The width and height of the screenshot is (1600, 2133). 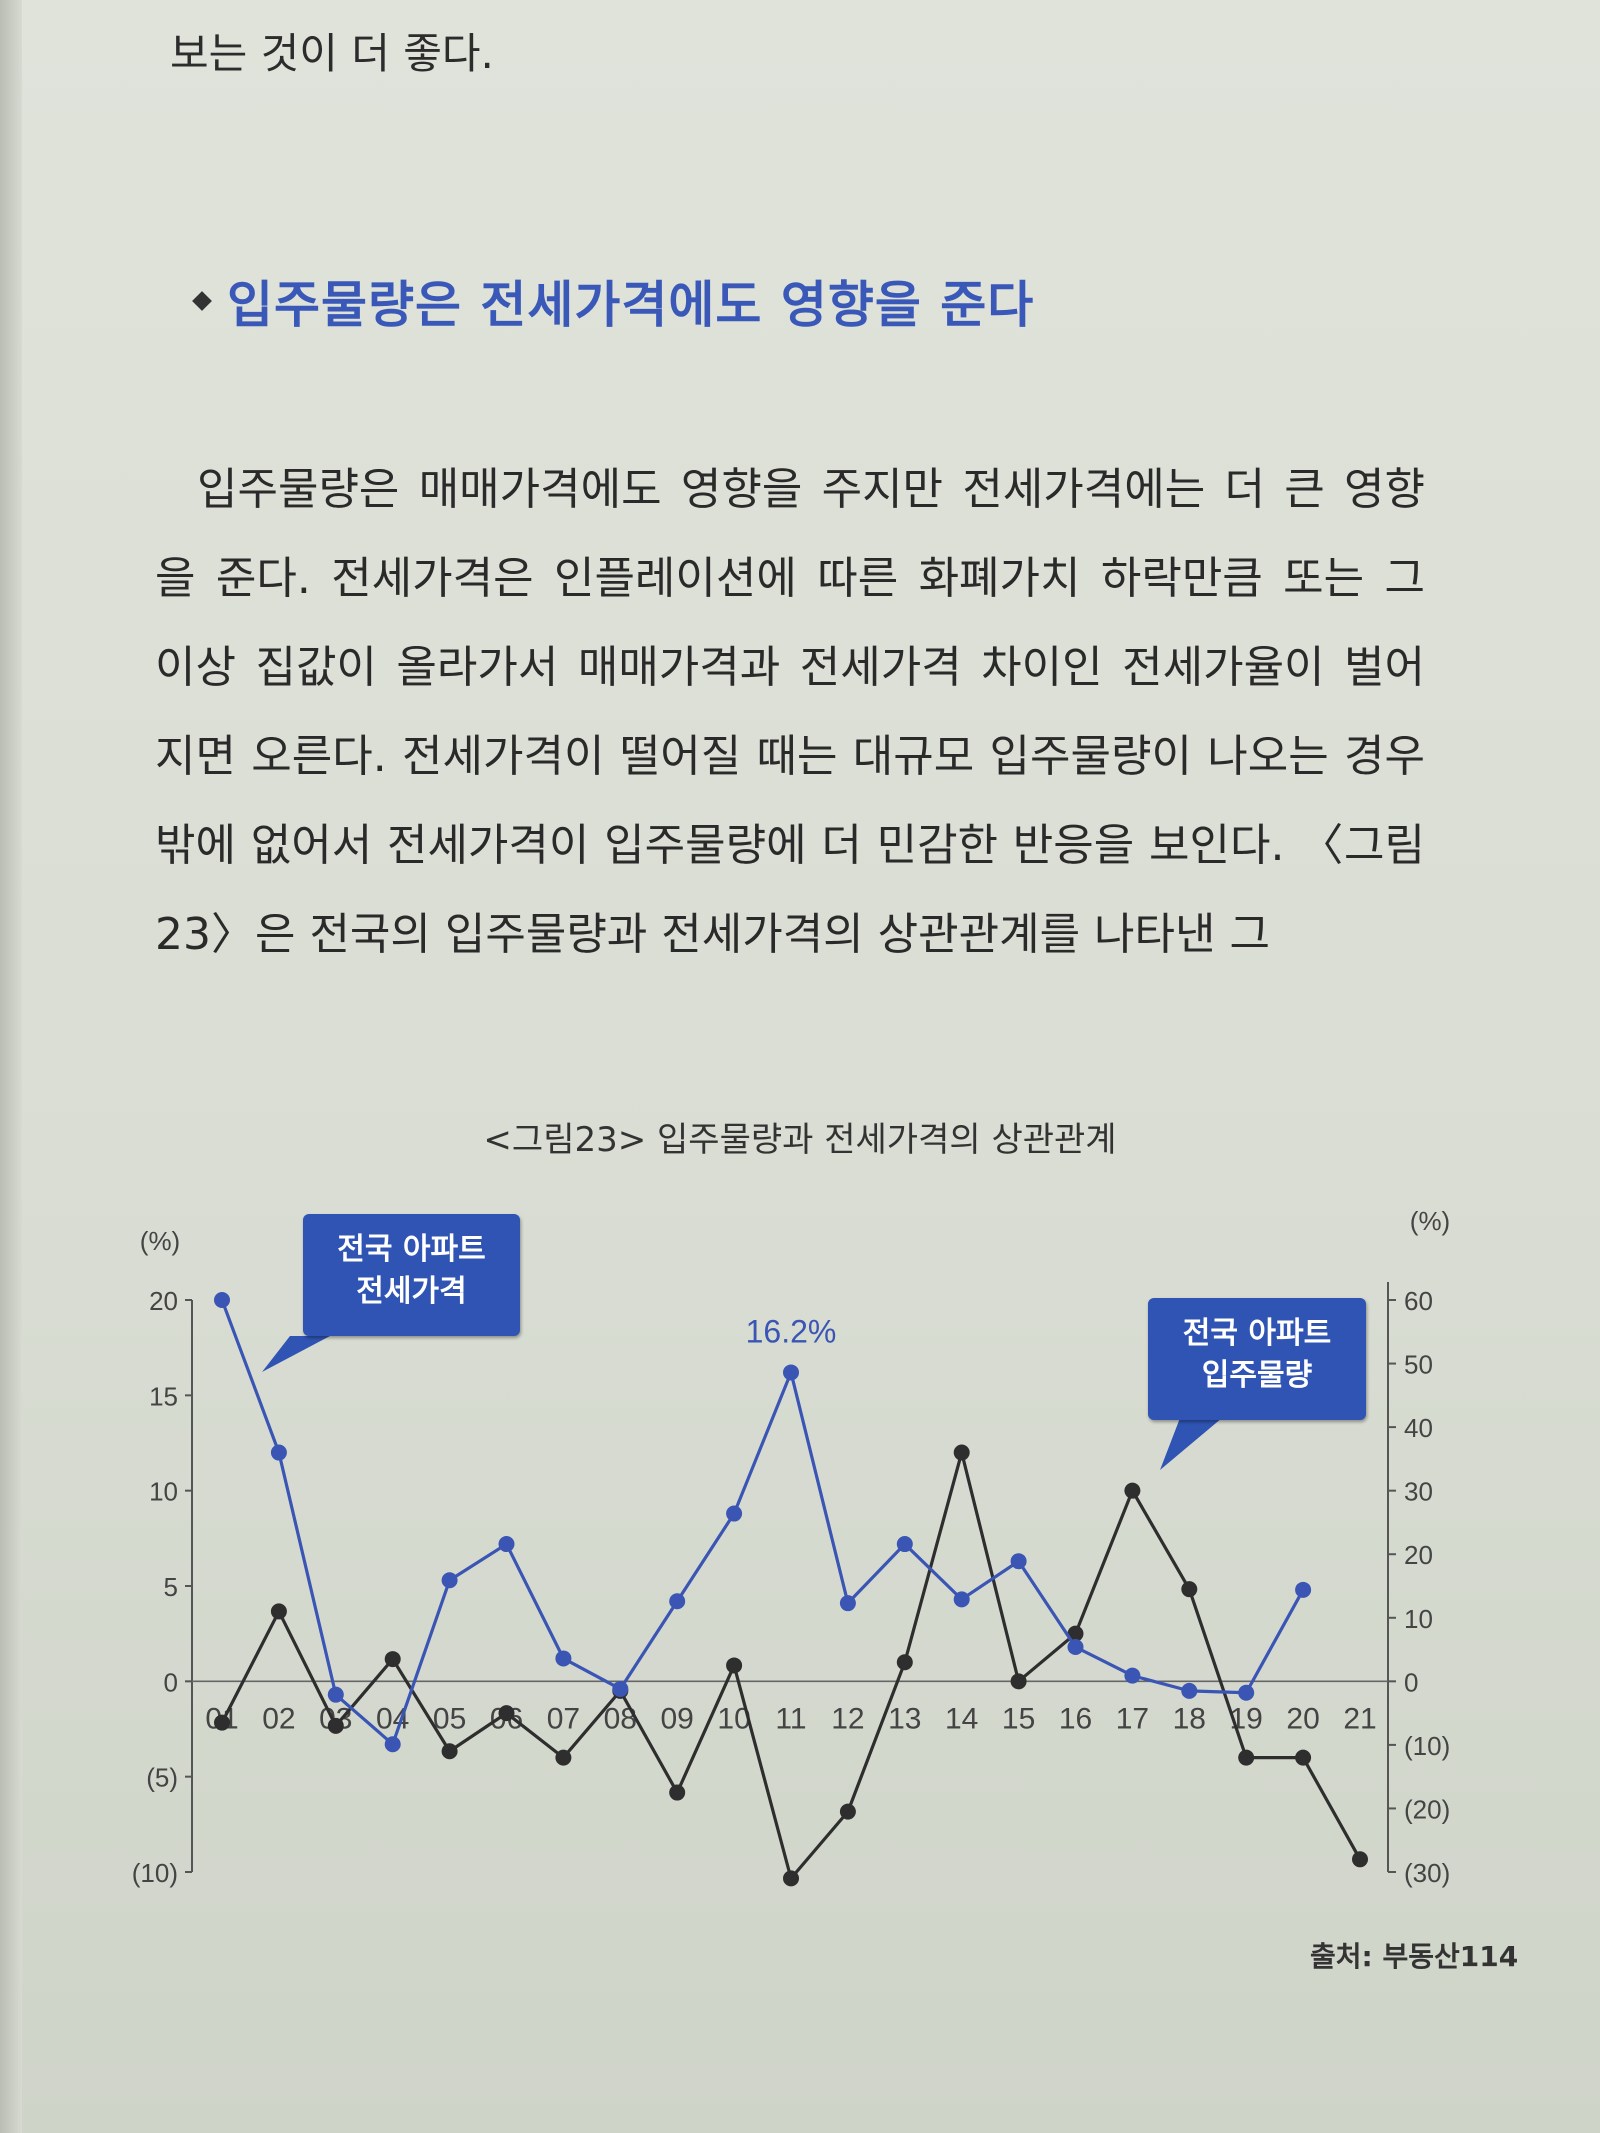 What do you see at coordinates (160, 1241) in the screenshot?
I see `left-axis-unit: (%)` at bounding box center [160, 1241].